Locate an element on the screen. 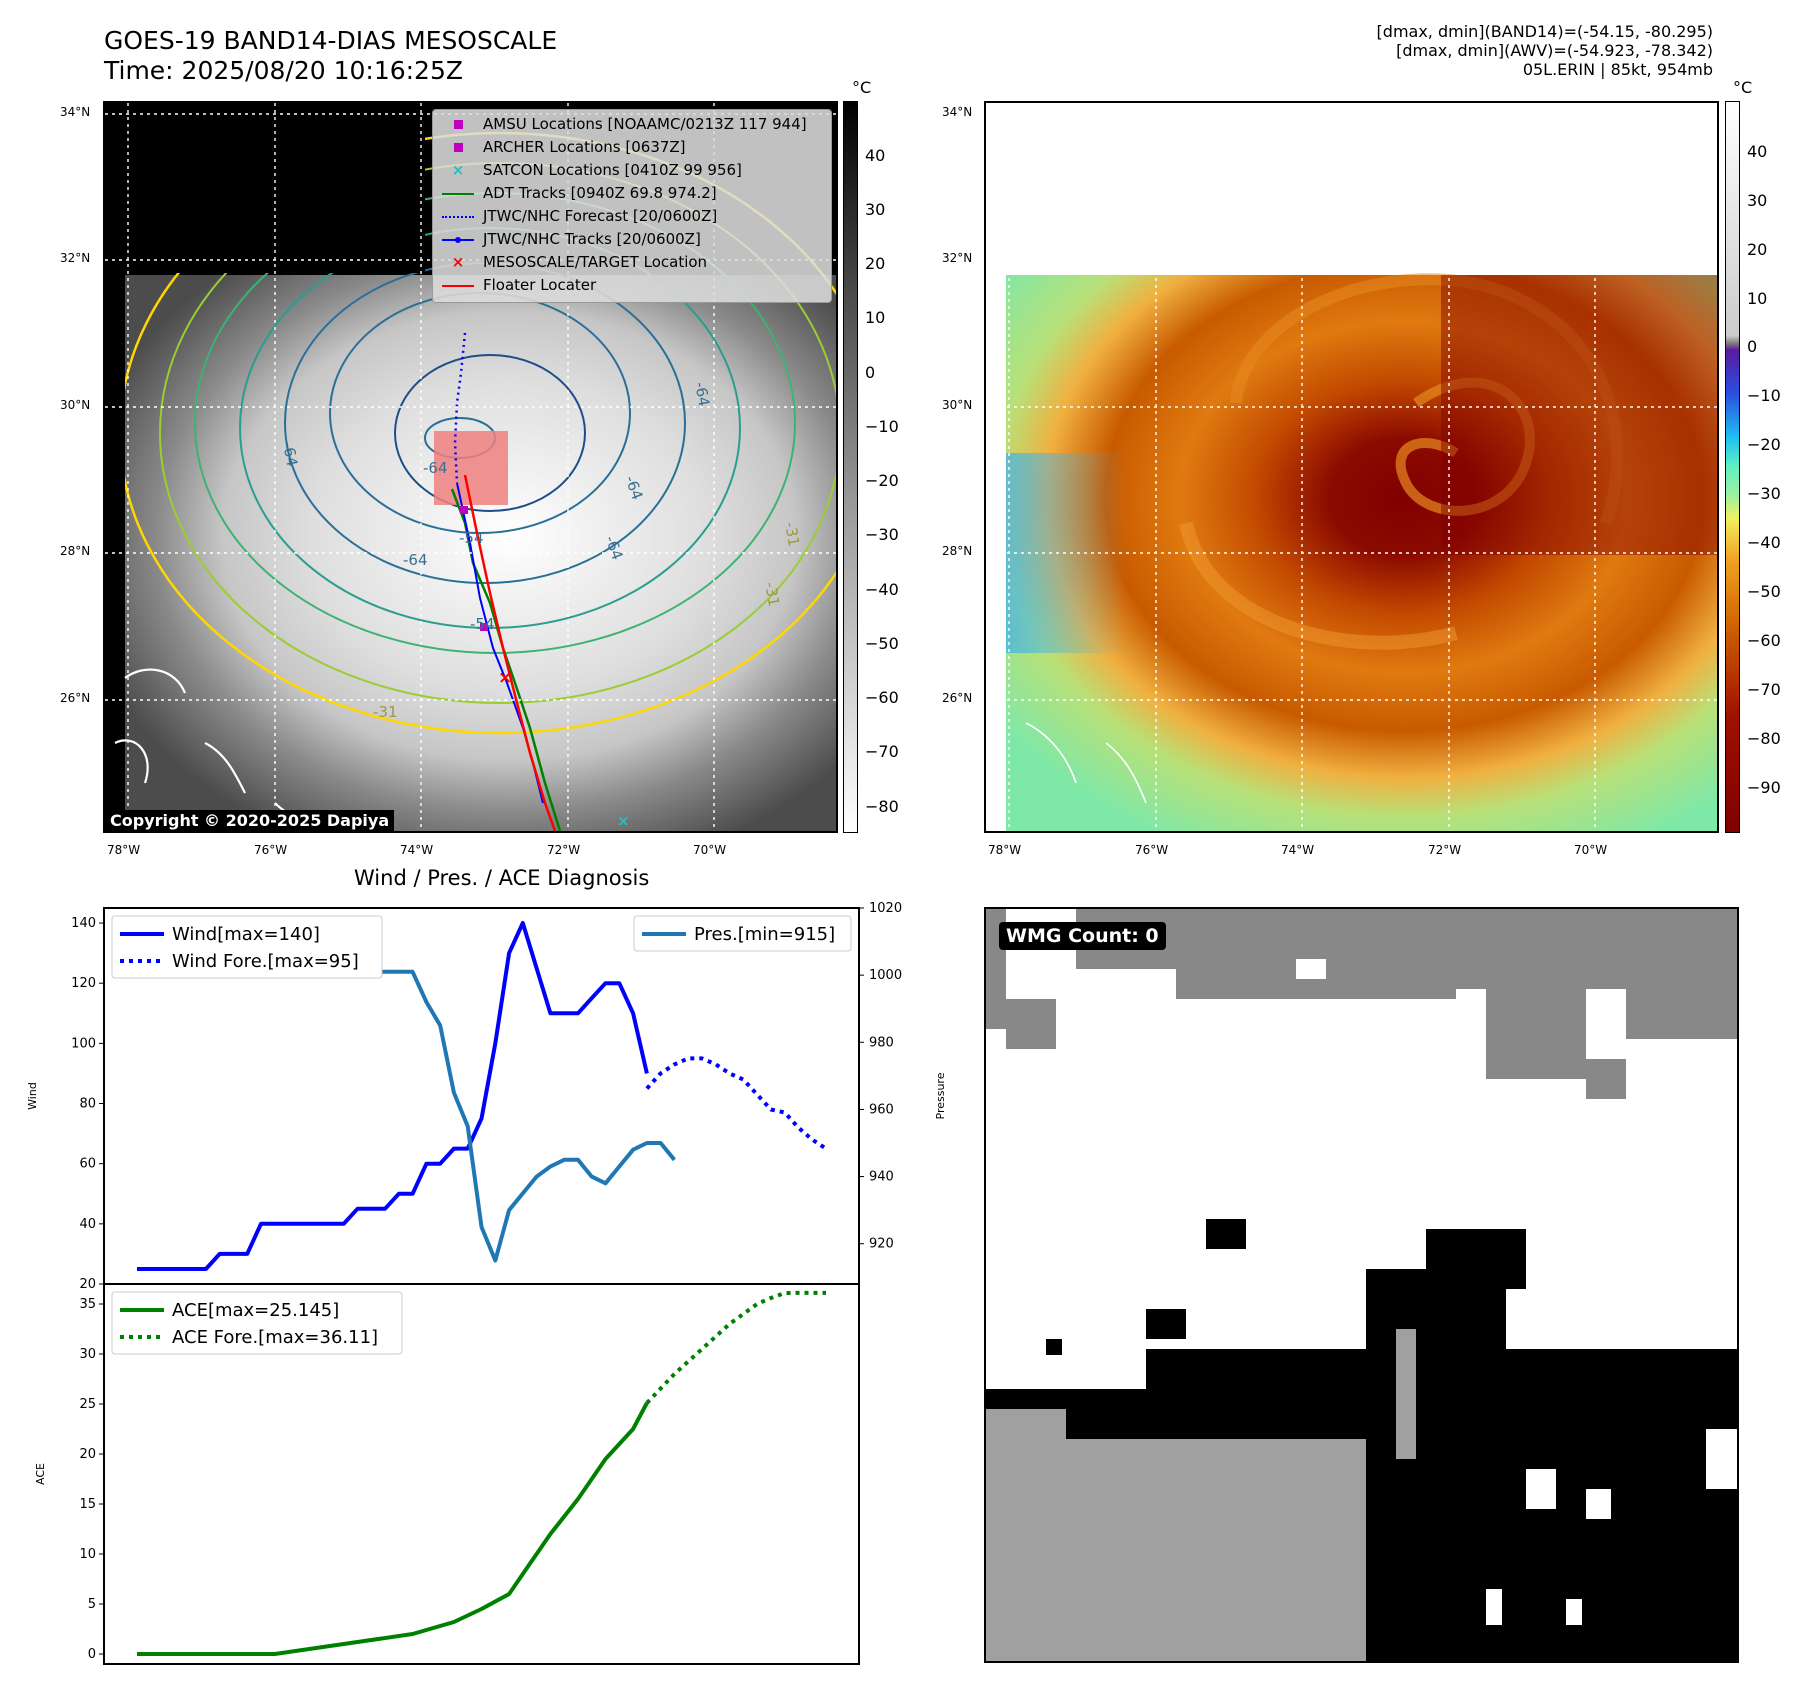 The height and width of the screenshot is (1690, 1797). ace-tick-label: 0 is located at coordinates (92, 1654).